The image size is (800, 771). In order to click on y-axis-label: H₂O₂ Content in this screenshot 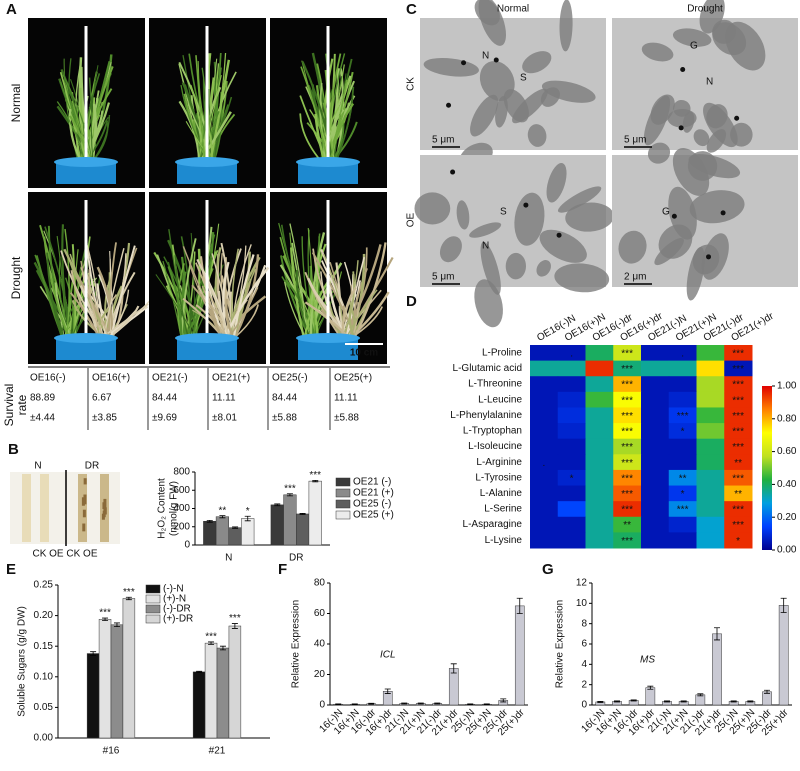, I will do `click(162, 508)`.